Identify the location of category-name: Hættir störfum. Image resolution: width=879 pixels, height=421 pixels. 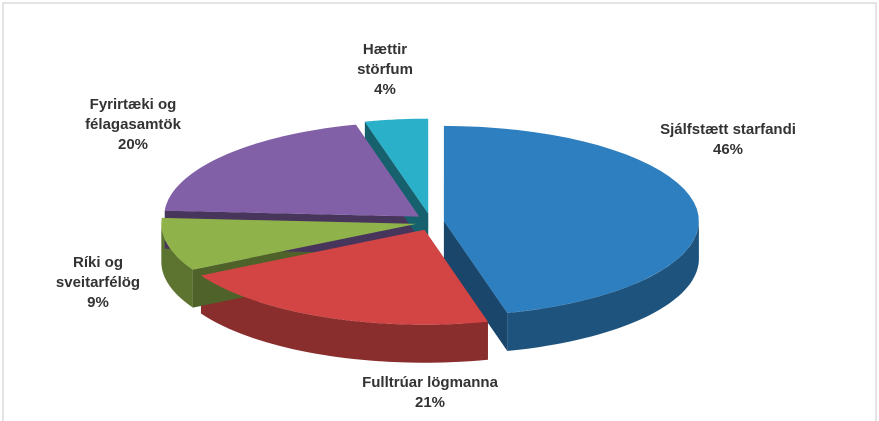
(385, 59).